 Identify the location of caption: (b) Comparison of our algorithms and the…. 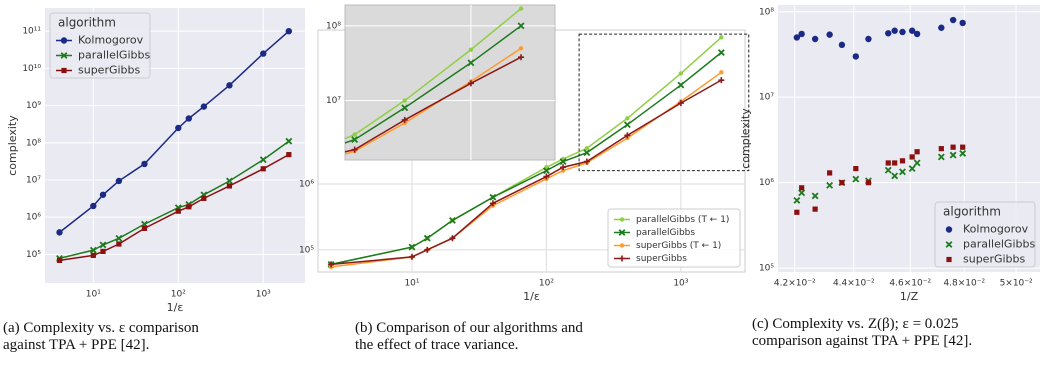
(469, 336).